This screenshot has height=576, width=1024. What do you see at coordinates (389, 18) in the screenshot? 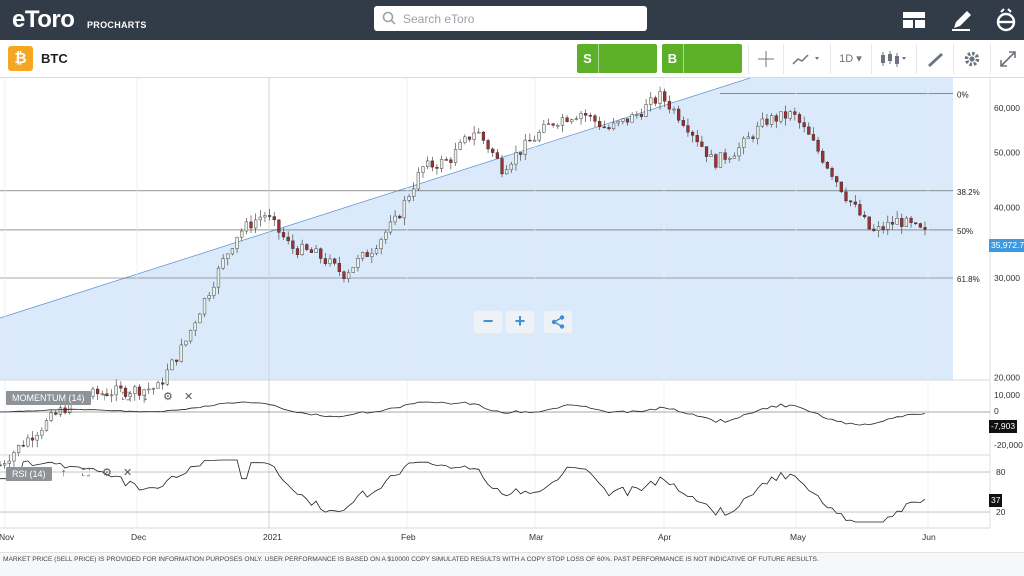
I see `search-icon` at bounding box center [389, 18].